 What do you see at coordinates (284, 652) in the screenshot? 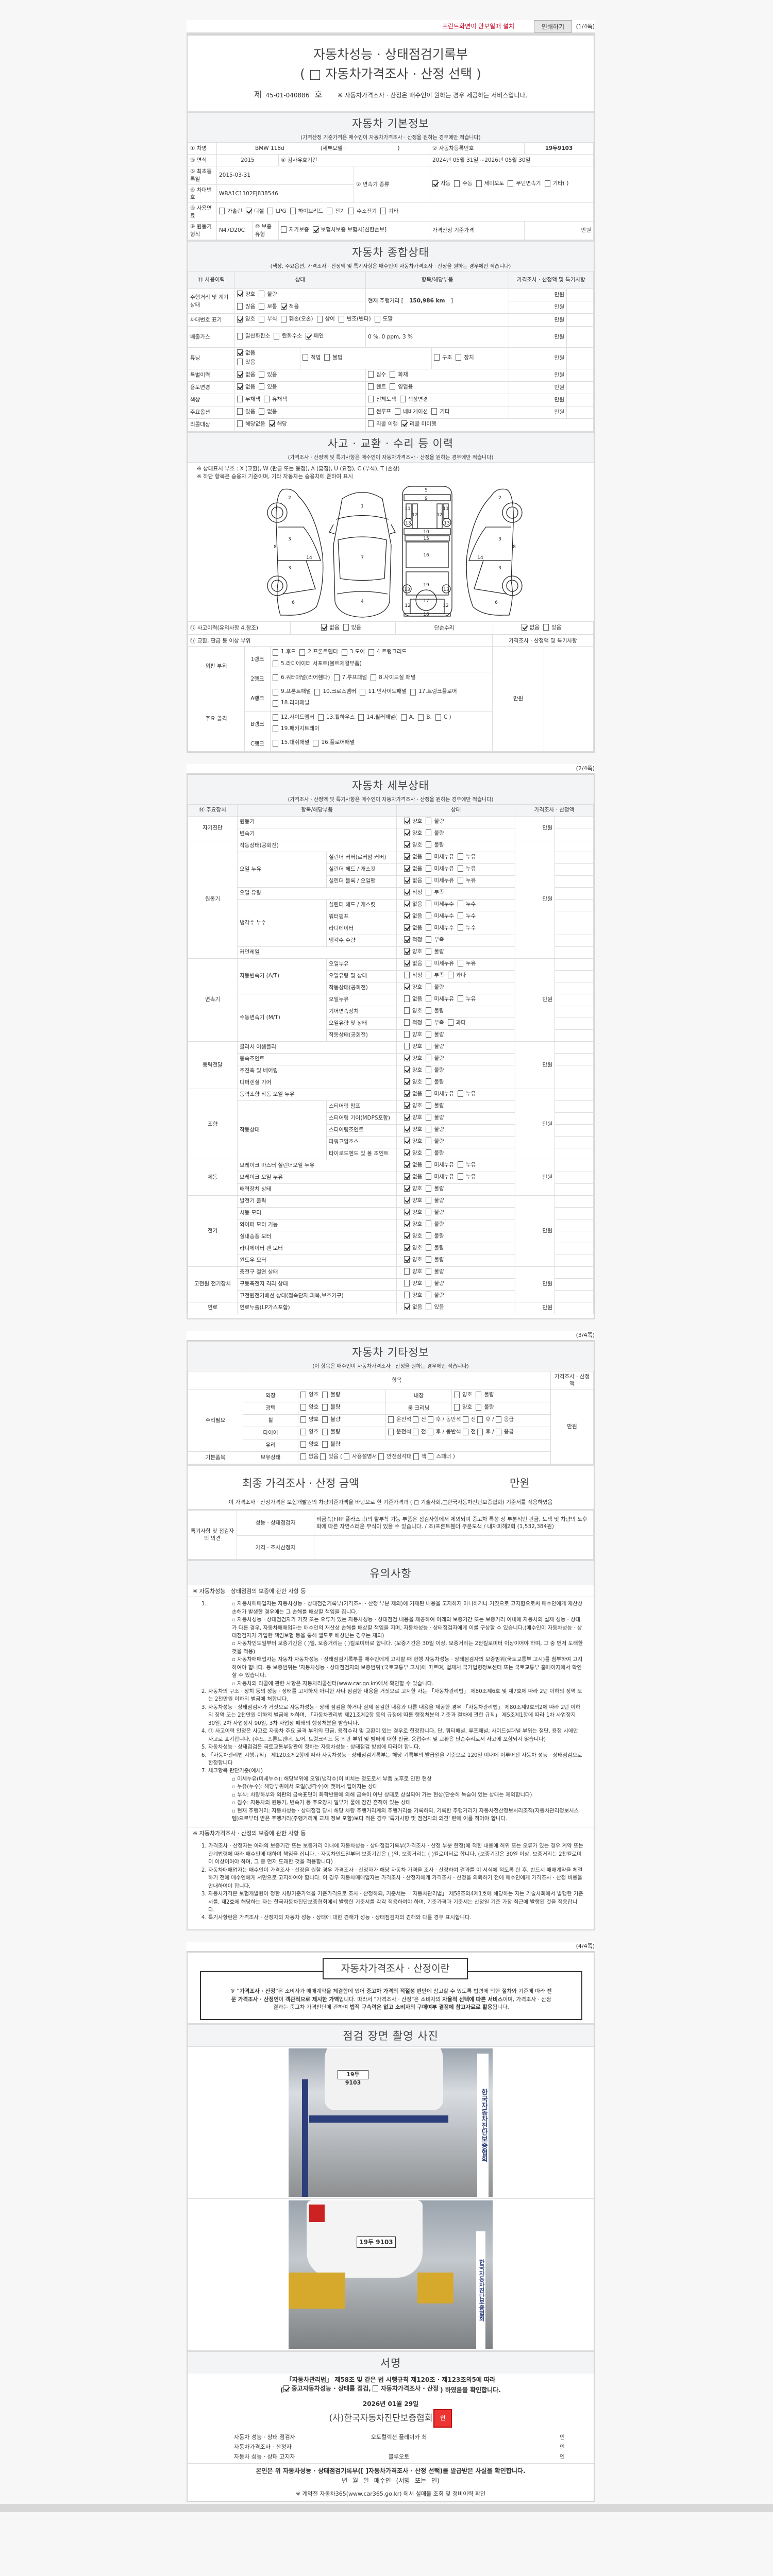
I see `checkbox-option: 1.후드` at bounding box center [284, 652].